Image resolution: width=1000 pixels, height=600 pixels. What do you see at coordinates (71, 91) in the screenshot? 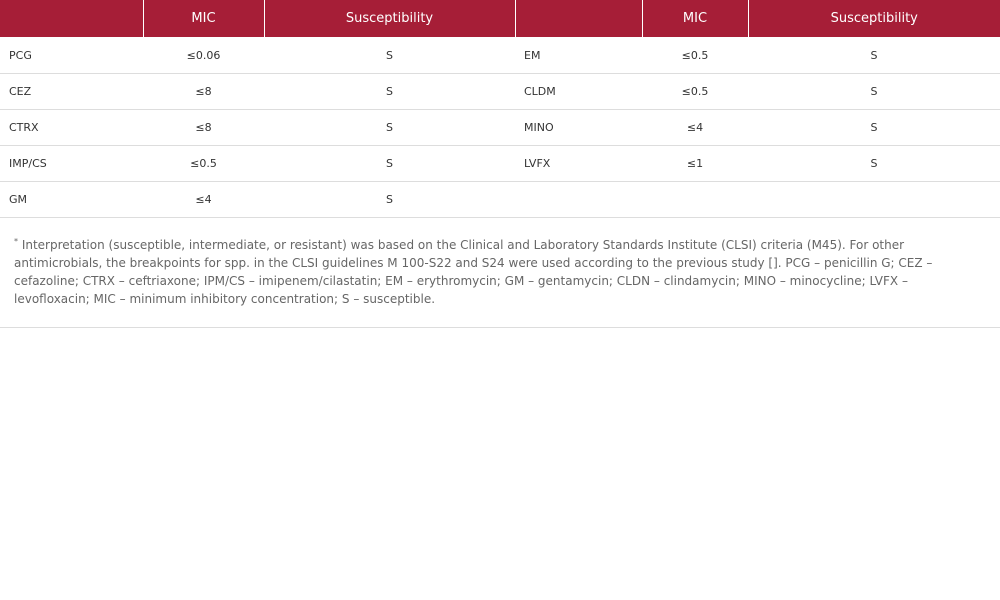
I see `drug-cell: CEZ` at bounding box center [71, 91].